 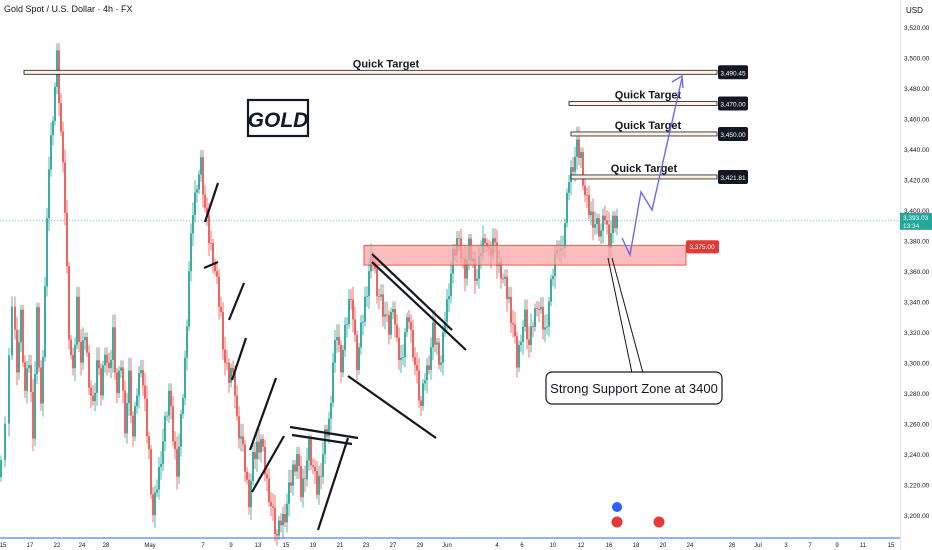 I want to click on price-tick-label: 3,240.00, so click(x=917, y=455).